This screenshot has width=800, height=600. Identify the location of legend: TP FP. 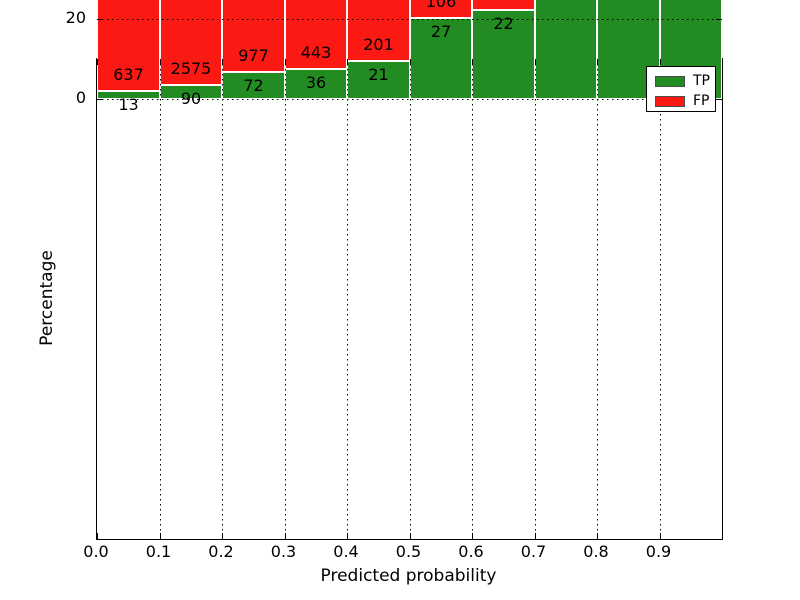
(681, 89).